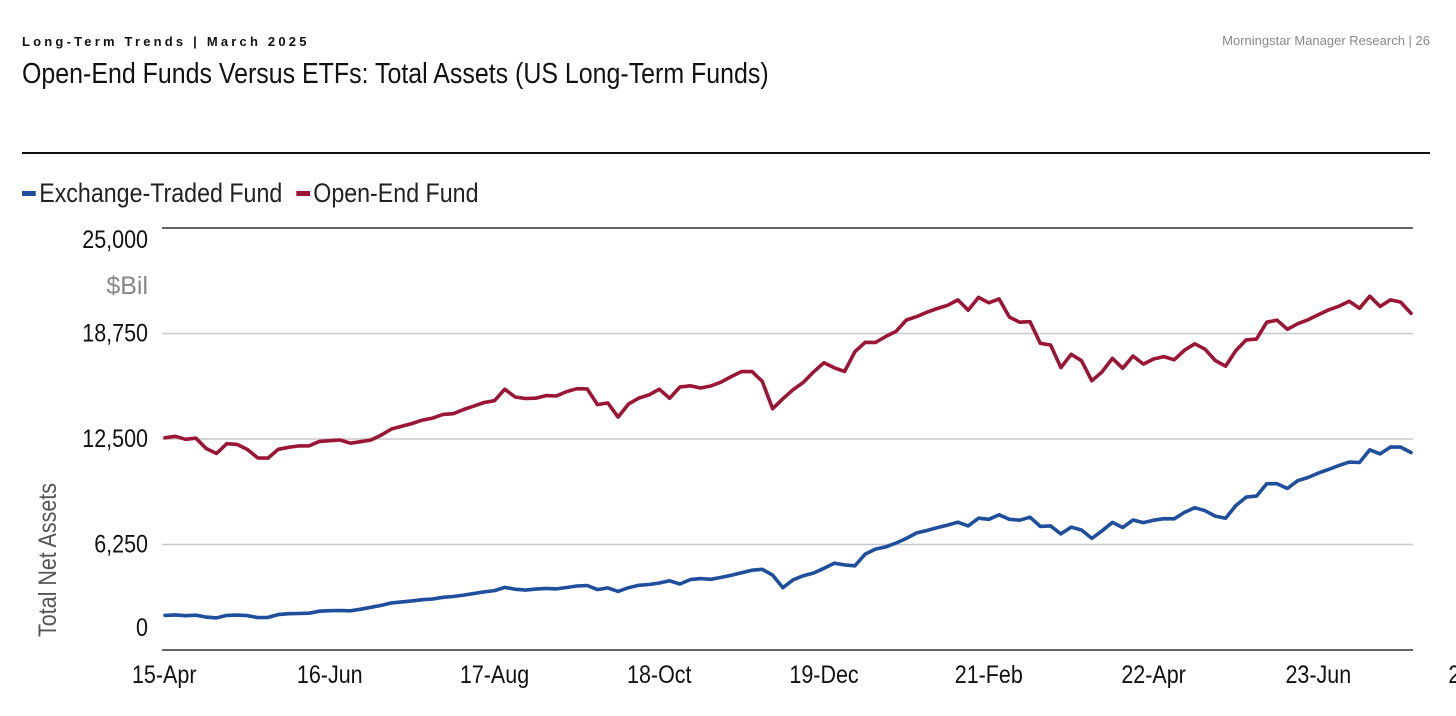  I want to click on x-tick-label: 16-Jun, so click(330, 674).